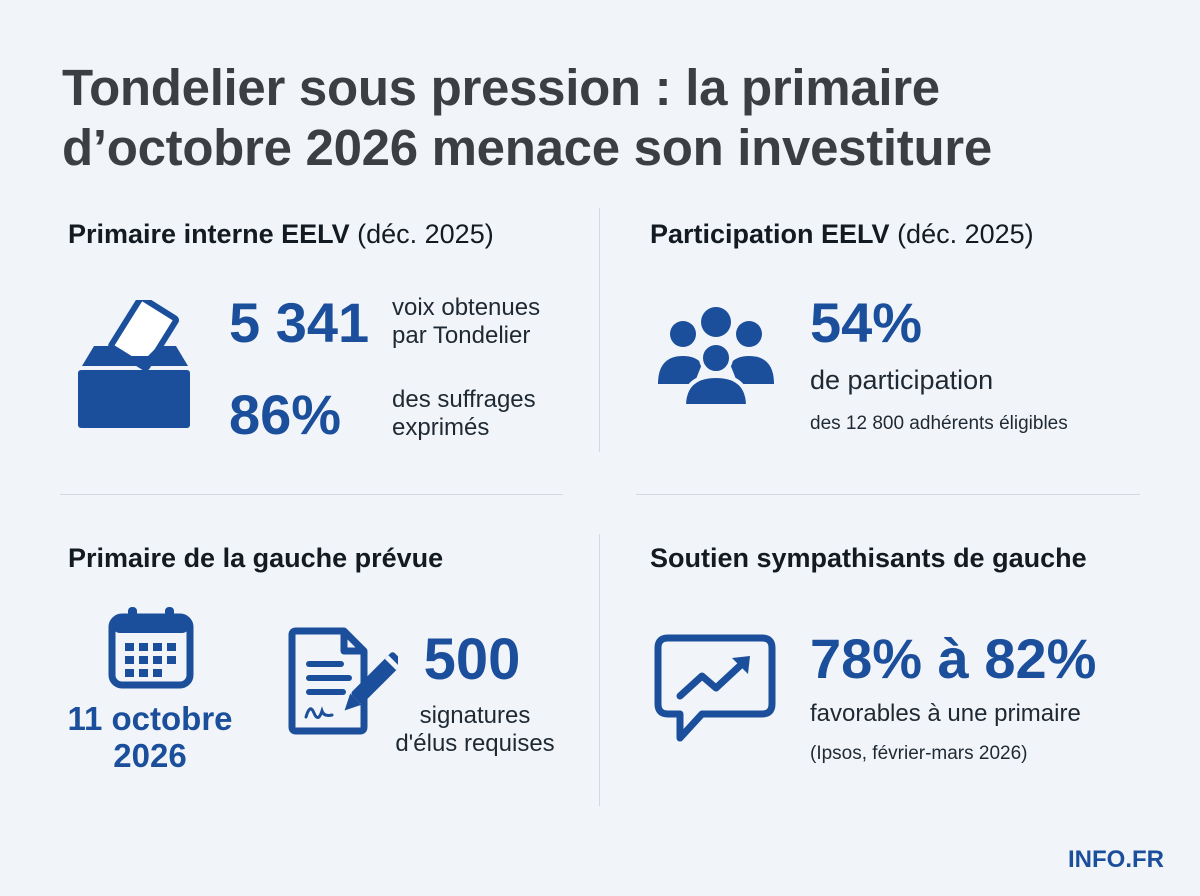 The image size is (1200, 896). What do you see at coordinates (715, 690) in the screenshot?
I see `trend-chat-icon` at bounding box center [715, 690].